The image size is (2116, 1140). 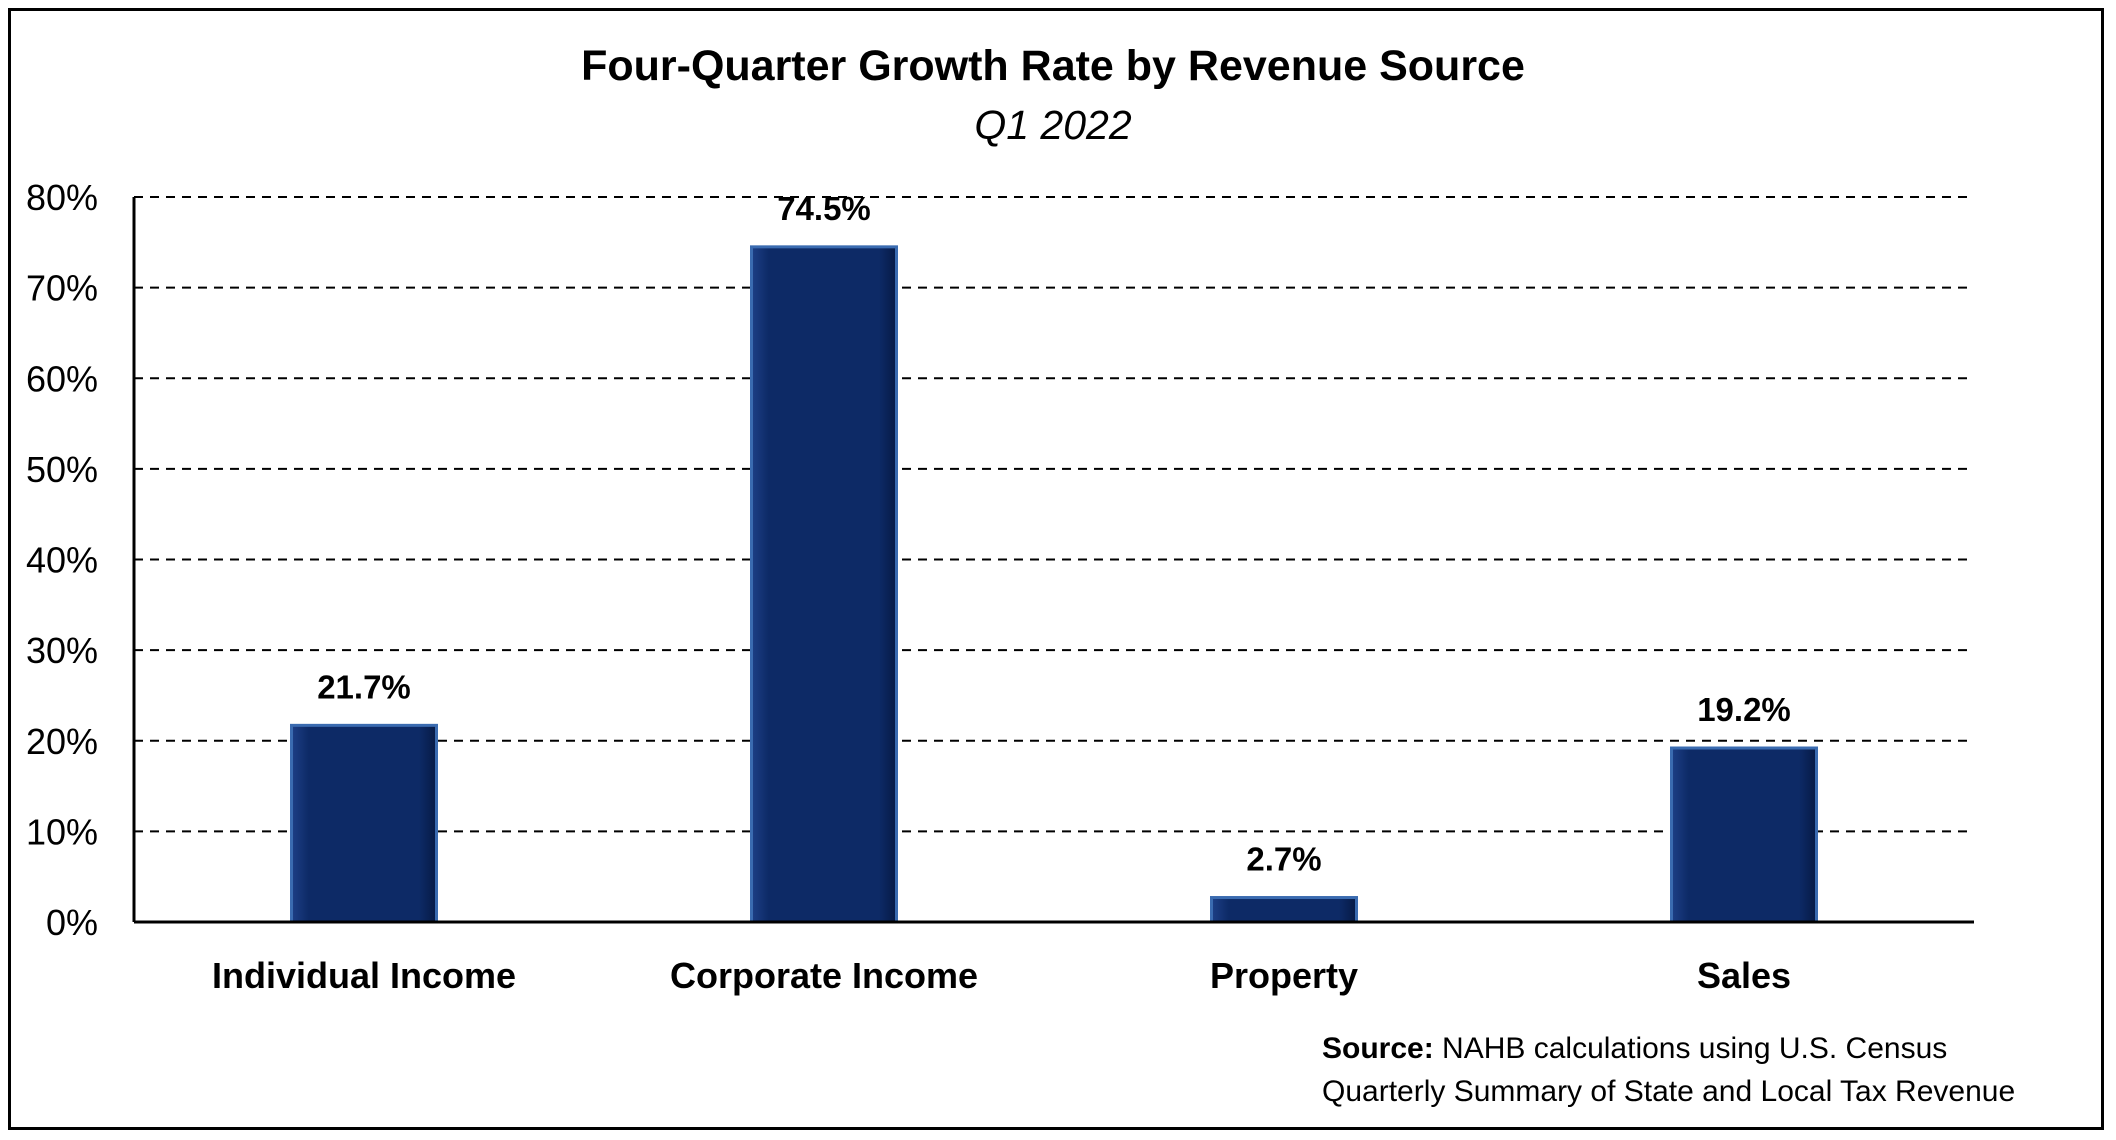 I want to click on y-tick-label: 20%, so click(x=62, y=741).